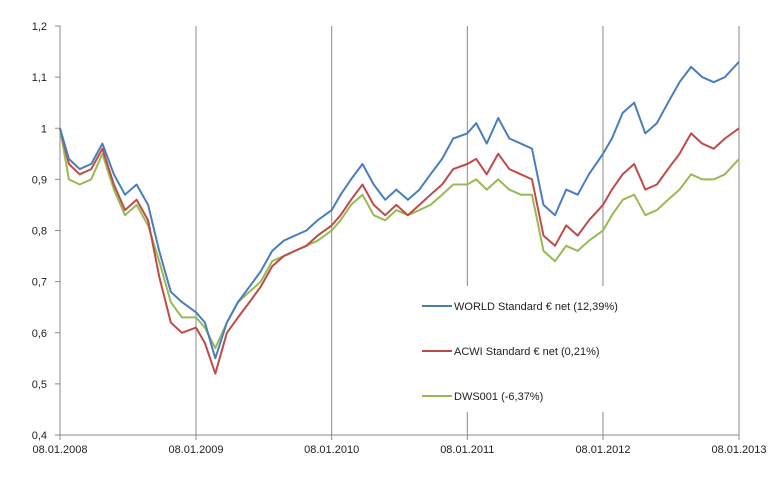  I want to click on y-tick-label: 1,2, so click(39, 27).